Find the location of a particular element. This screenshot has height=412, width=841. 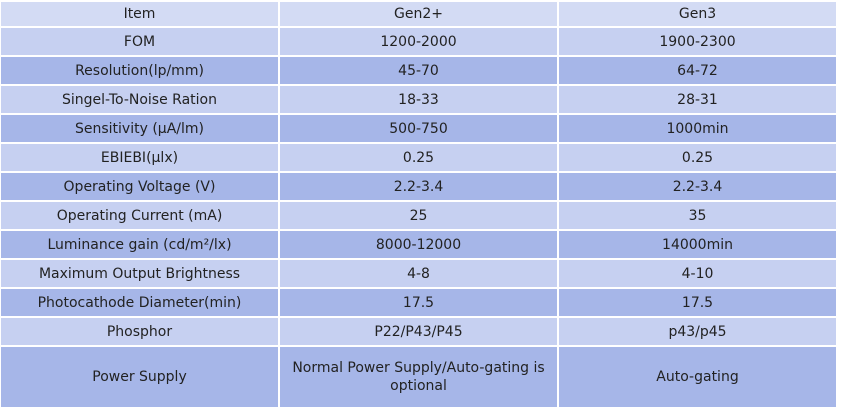

row-label: Resolution(lp/mm) is located at coordinates (139, 70).